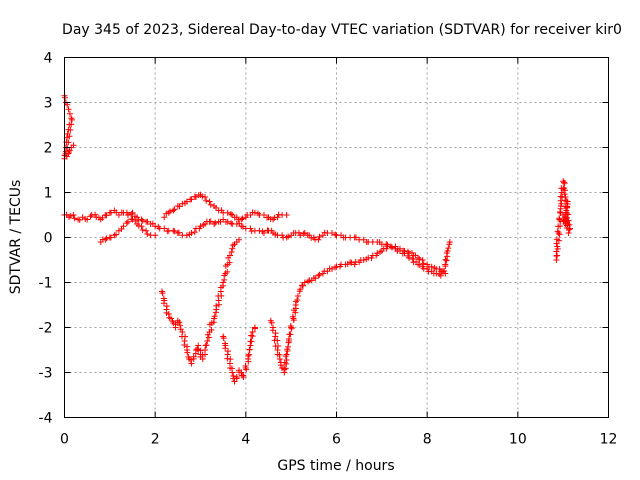  I want to click on x-tick-label: 10, so click(518, 440).